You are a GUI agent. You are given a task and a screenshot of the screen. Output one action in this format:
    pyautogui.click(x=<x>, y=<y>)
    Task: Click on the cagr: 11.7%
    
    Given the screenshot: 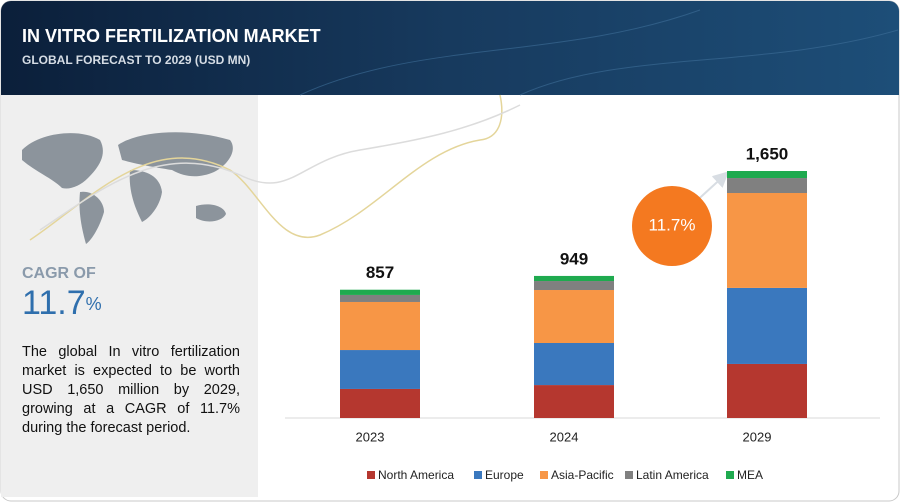 What is the action you would take?
    pyautogui.click(x=62, y=303)
    